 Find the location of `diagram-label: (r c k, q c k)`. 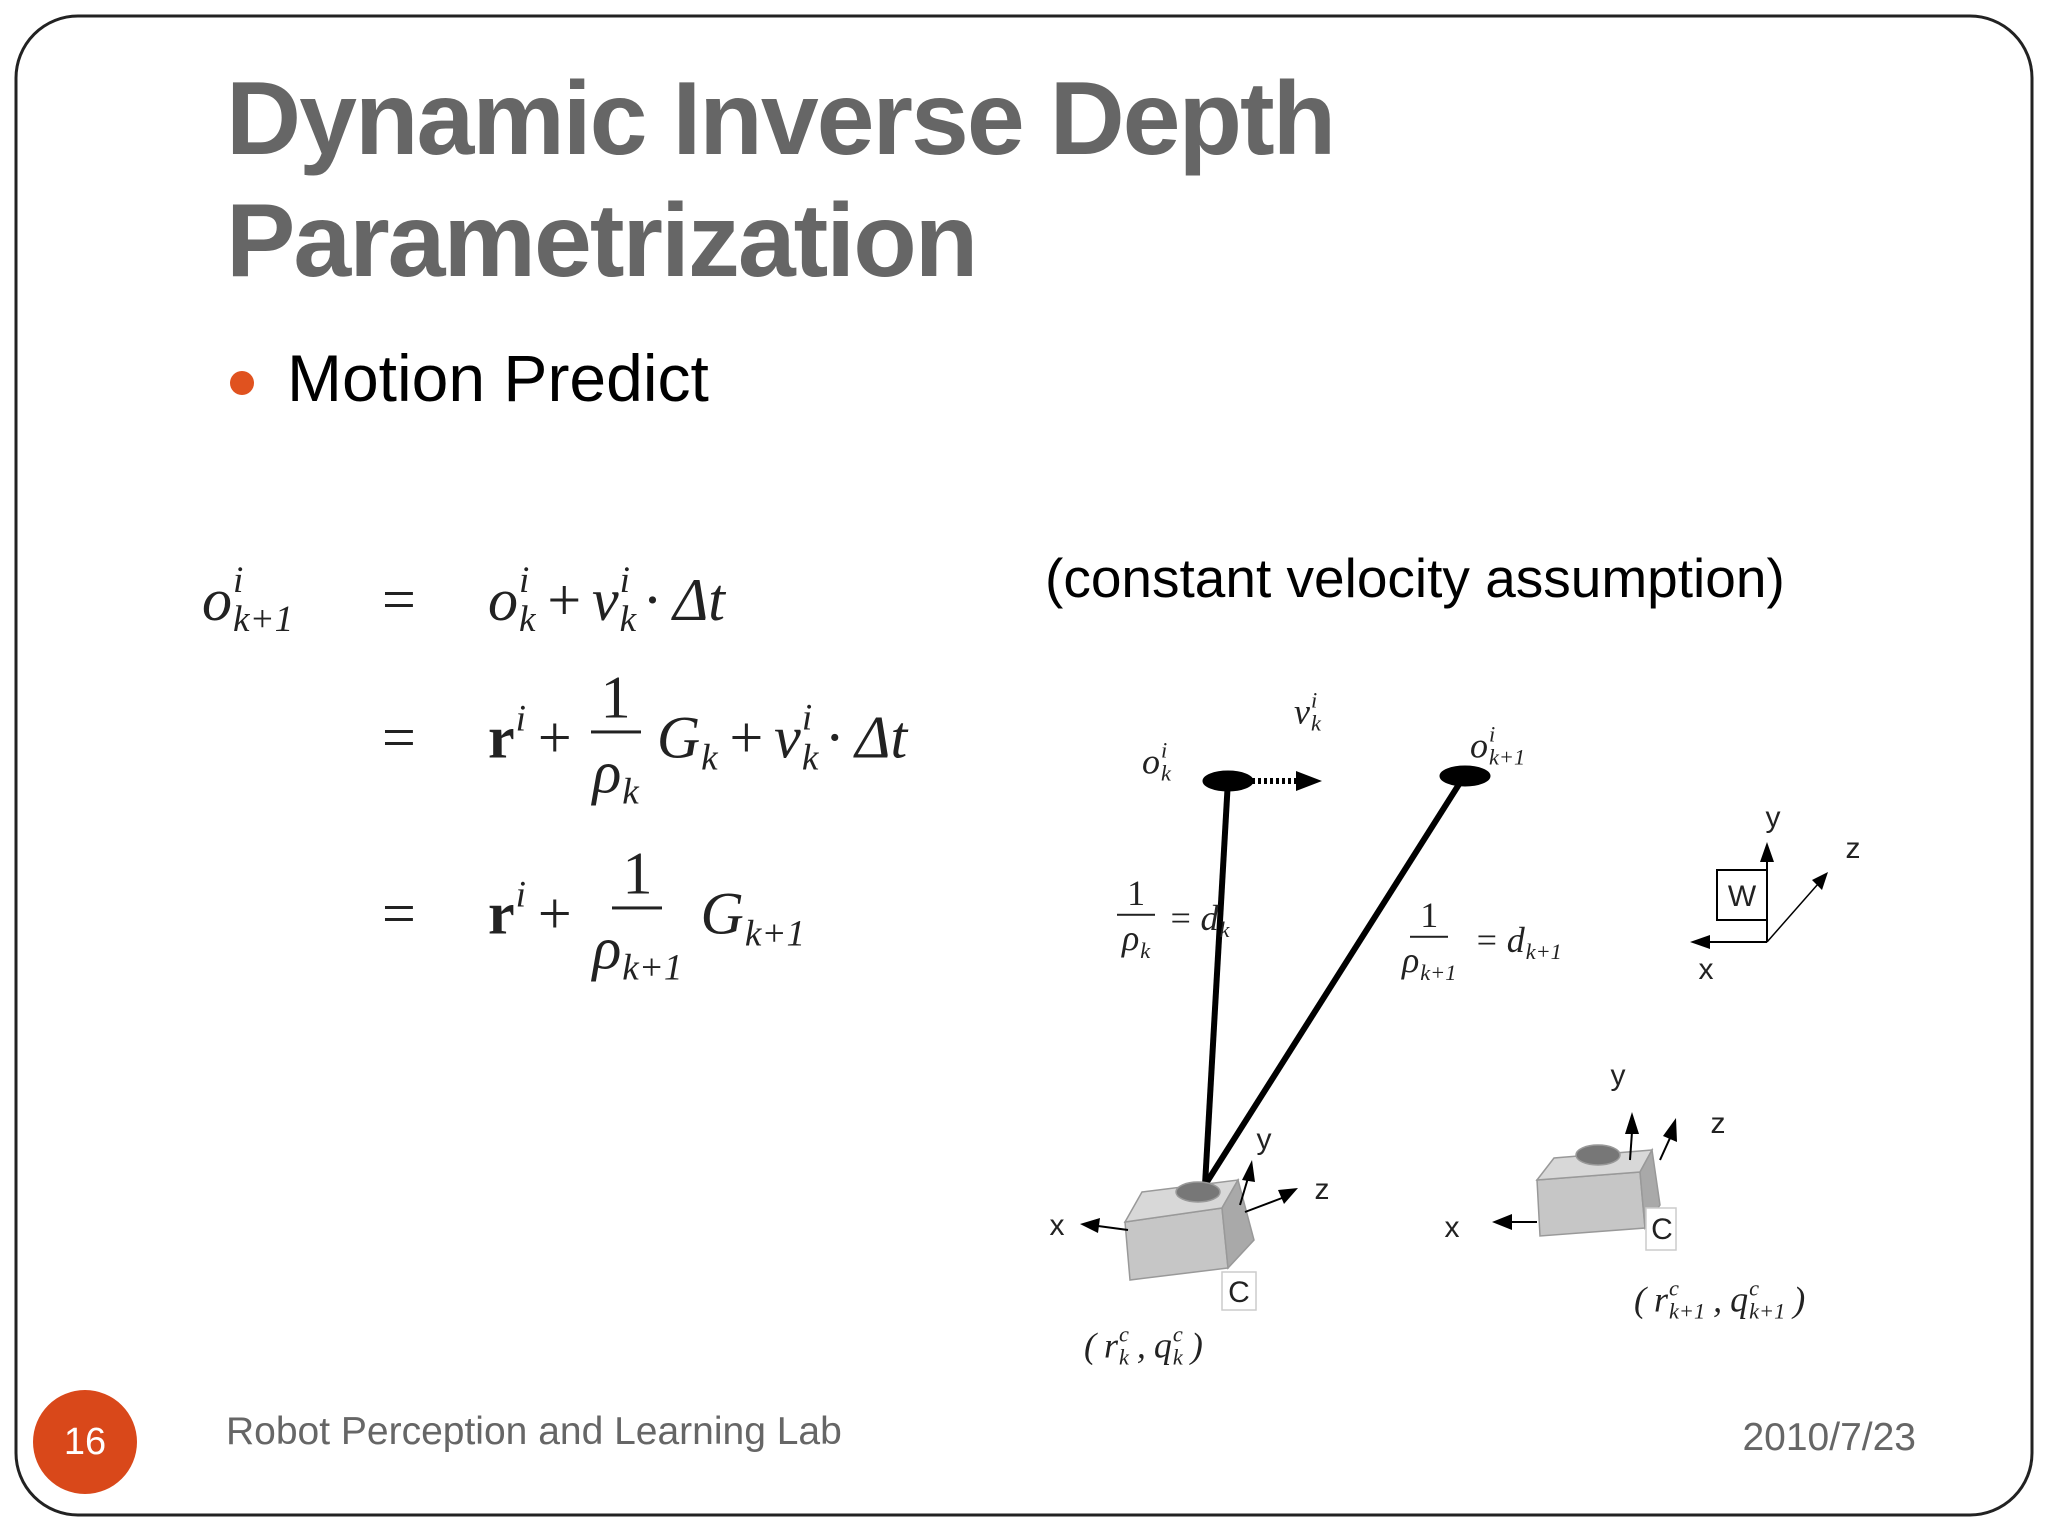

diagram-label: (r c k, q c k) is located at coordinates (1143, 1345).